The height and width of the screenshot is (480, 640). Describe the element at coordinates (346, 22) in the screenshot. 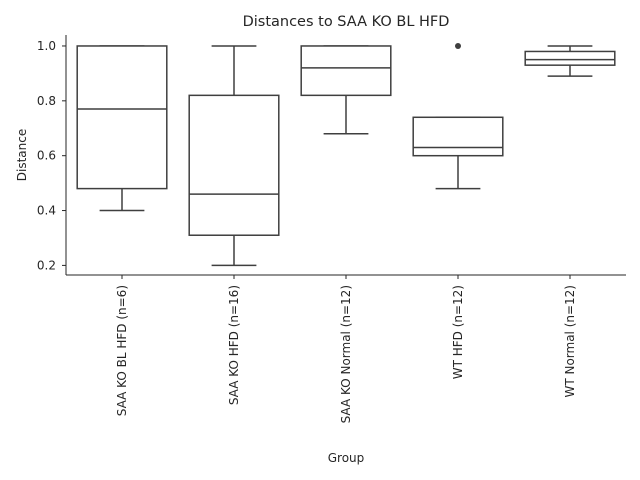

I see `chart-title: Distances to SAA KO BL HFD` at that location.